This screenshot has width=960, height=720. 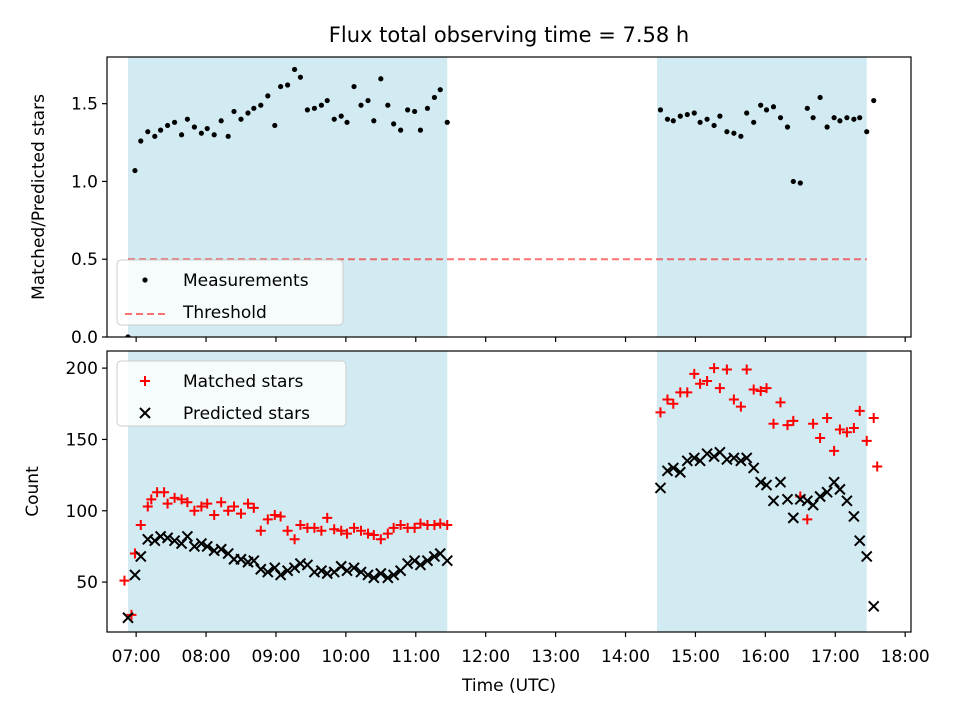 I want to click on x-tick-label: 18:00, so click(x=905, y=657).